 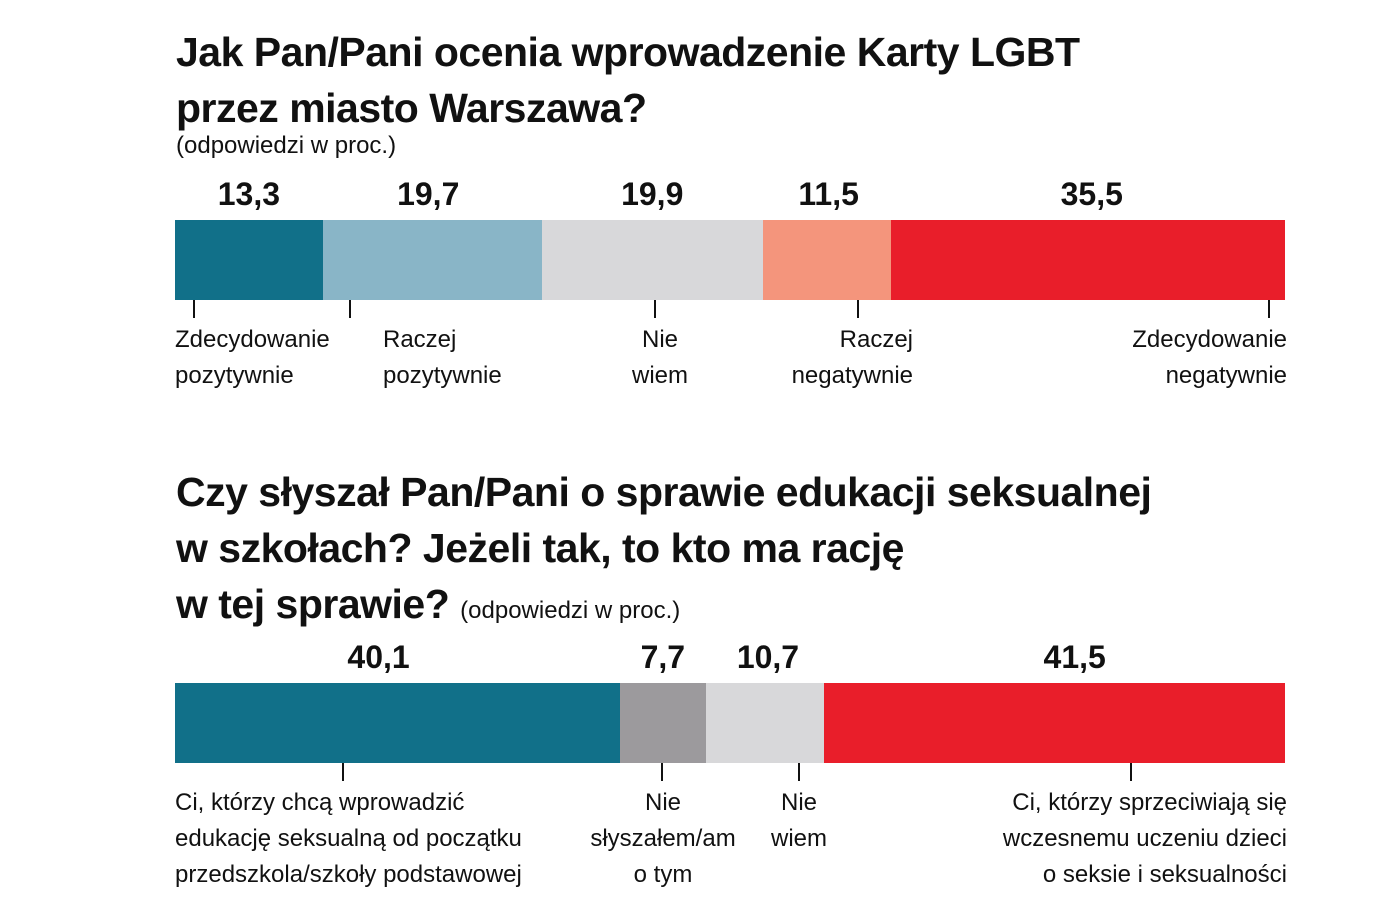 I want to click on data-label: 19,9, so click(x=652, y=194).